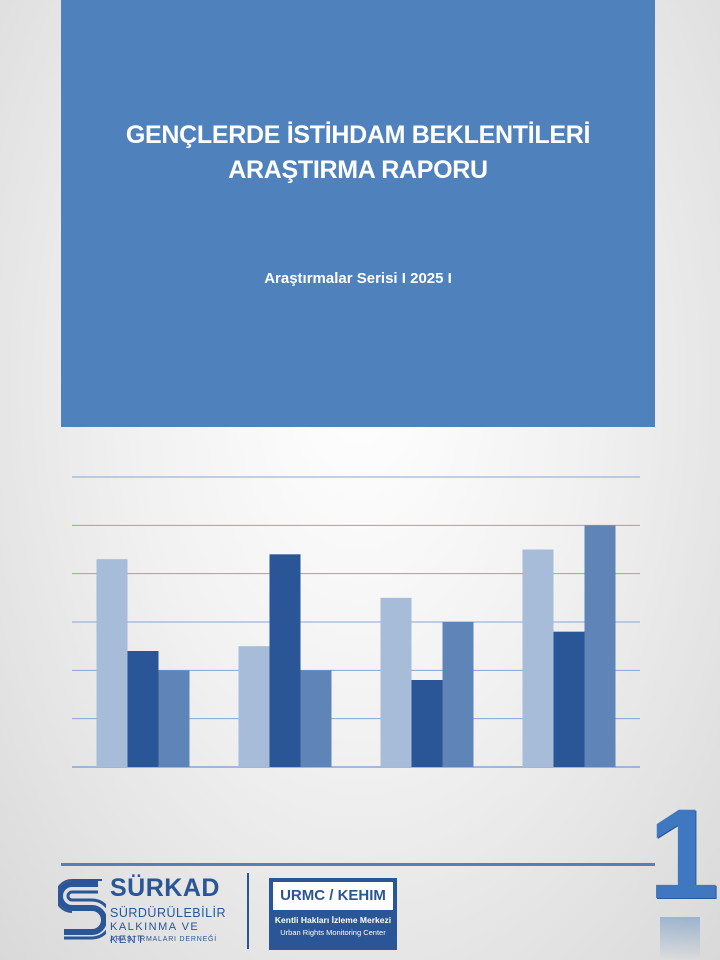 The height and width of the screenshot is (960, 720). Describe the element at coordinates (165, 888) in the screenshot. I see `surkad-name: SÜRKAD` at that location.